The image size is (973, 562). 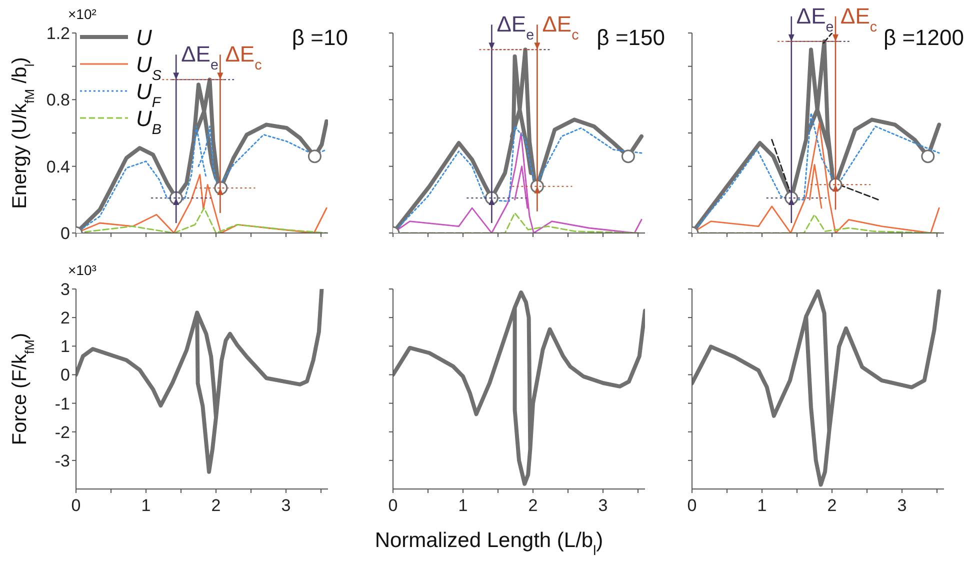 I want to click on y-tick-label: -3, so click(x=62, y=460).